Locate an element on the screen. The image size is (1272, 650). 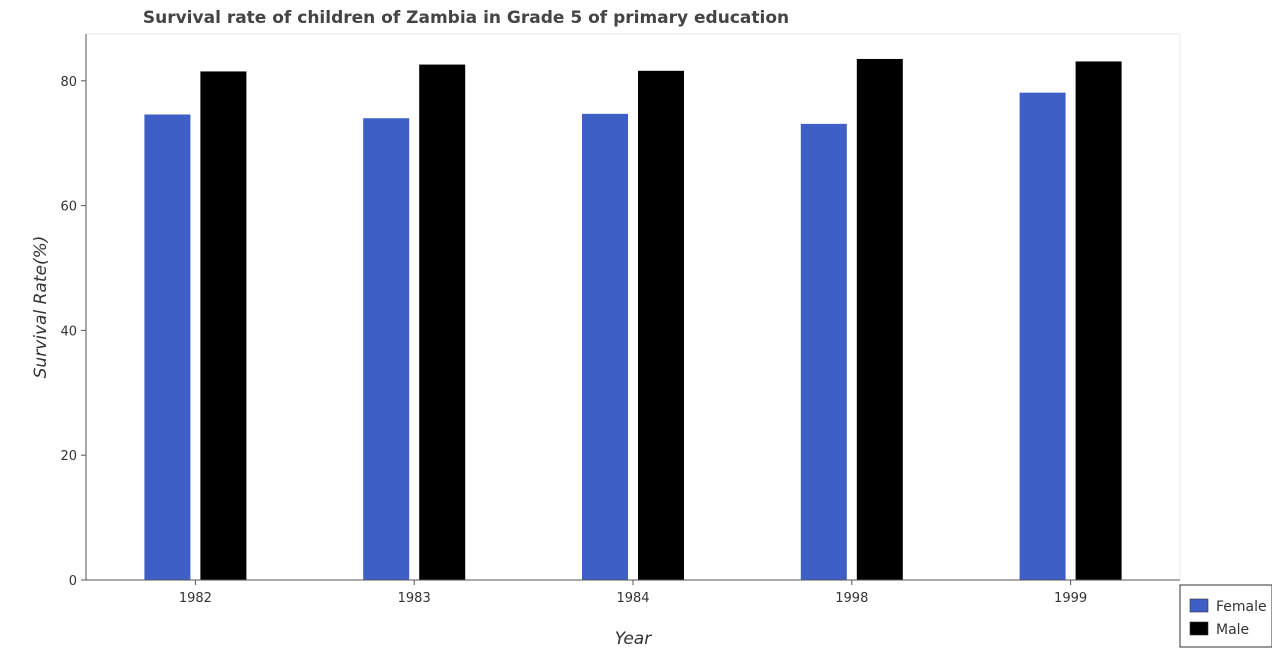
x-tick-label-1984: 1984 is located at coordinates (632, 598).